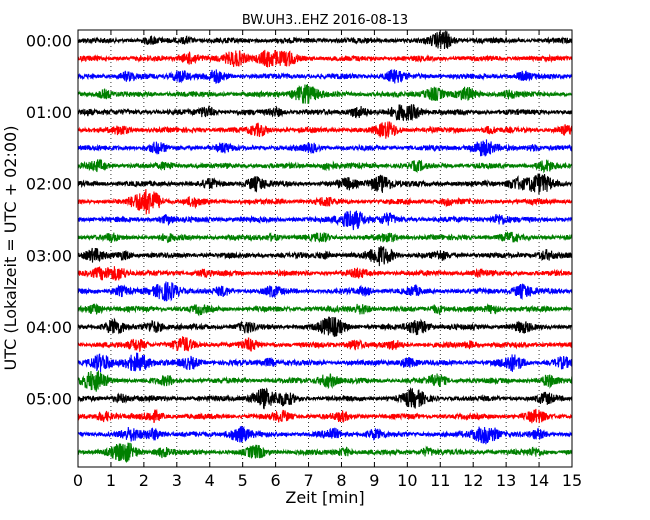 The width and height of the screenshot is (650, 520). Describe the element at coordinates (177, 480) in the screenshot. I see `x-tick-label: 3` at that location.